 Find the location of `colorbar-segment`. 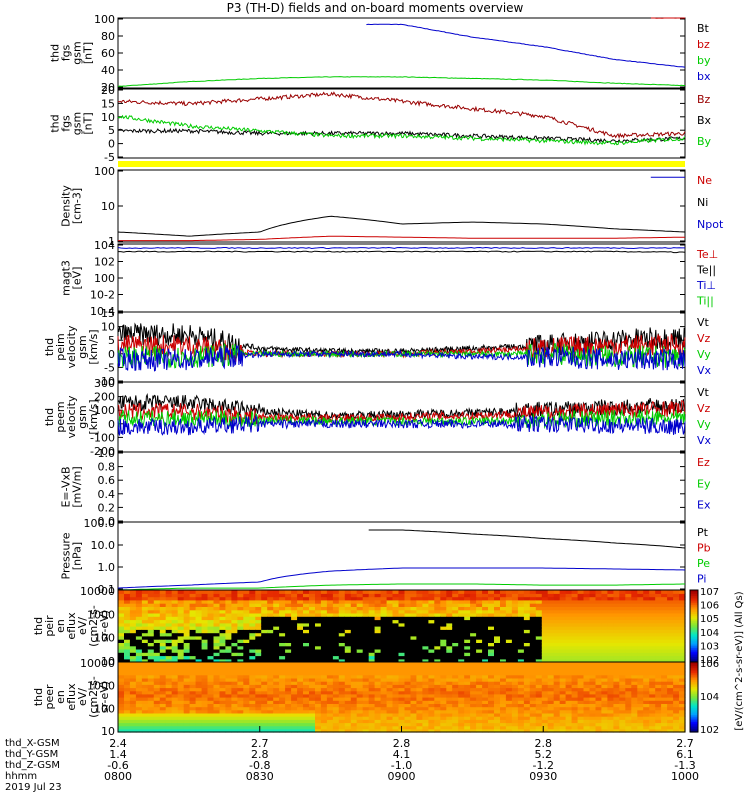

colorbar-segment is located at coordinates (694, 593).